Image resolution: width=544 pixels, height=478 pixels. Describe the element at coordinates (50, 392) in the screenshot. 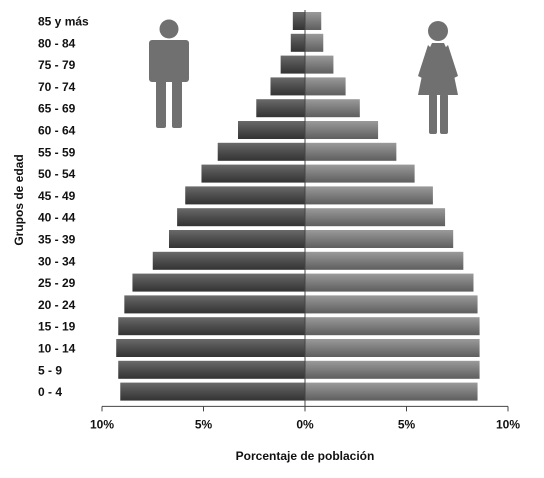

I see `category-label: 0 - 4` at that location.